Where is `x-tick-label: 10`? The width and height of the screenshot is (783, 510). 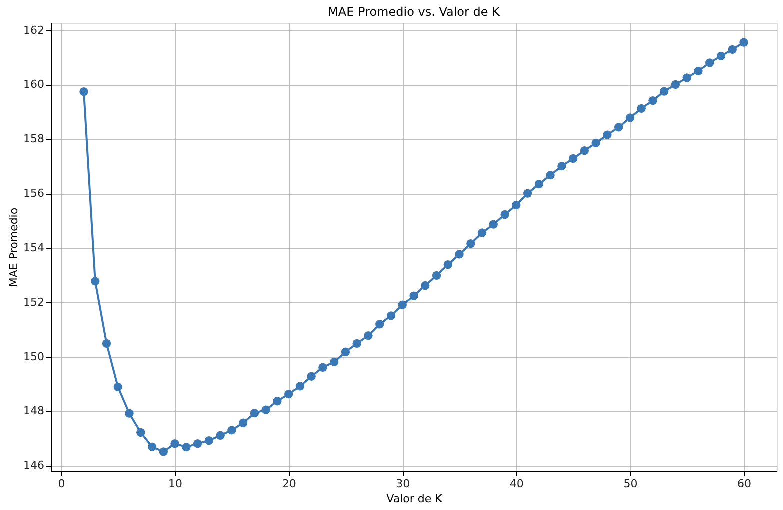 x-tick-label: 10 is located at coordinates (175, 484).